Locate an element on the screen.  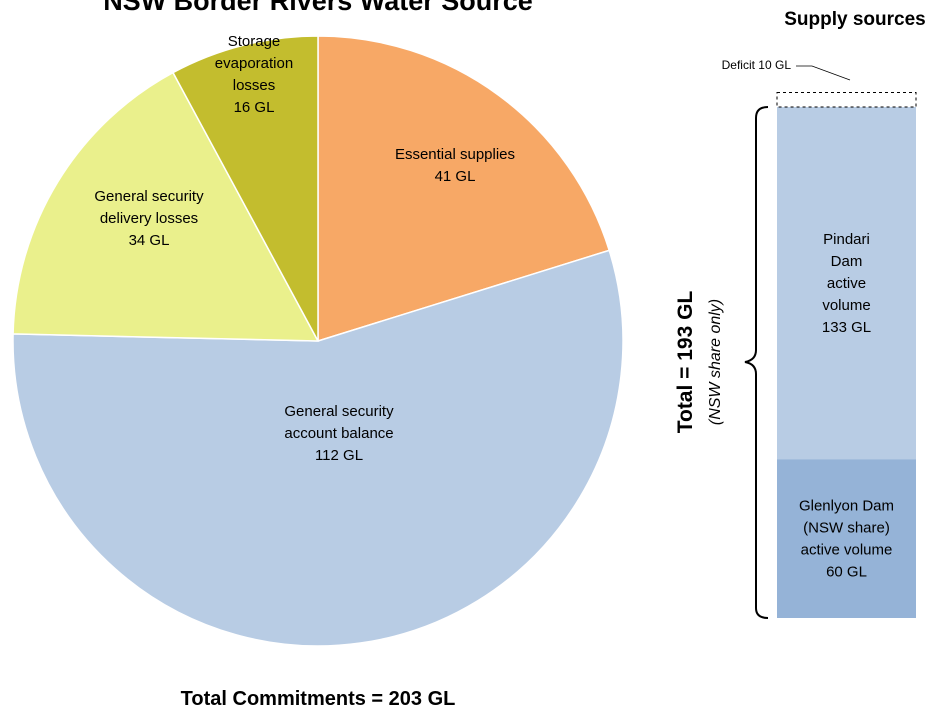
pie-label-essential-supplies: Essential supplies 41 GL is located at coordinates (455, 165).